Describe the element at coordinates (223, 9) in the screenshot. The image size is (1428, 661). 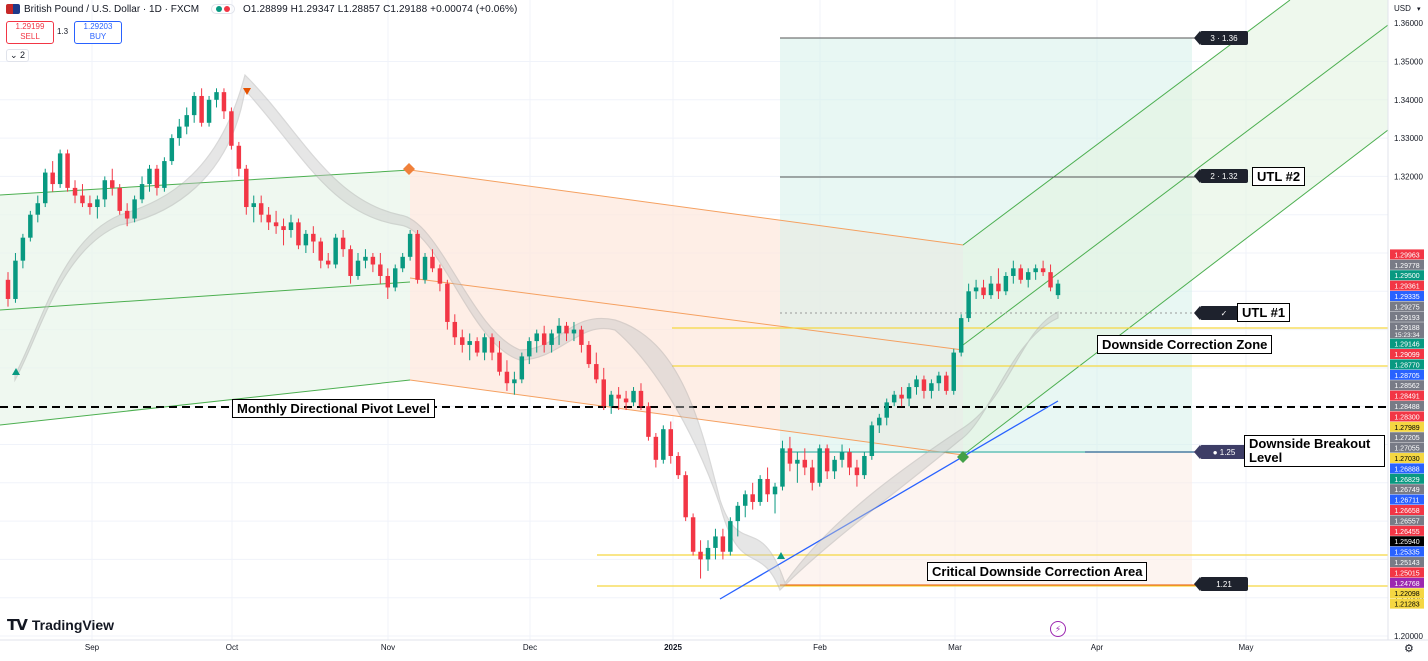
I see `market-status` at that location.